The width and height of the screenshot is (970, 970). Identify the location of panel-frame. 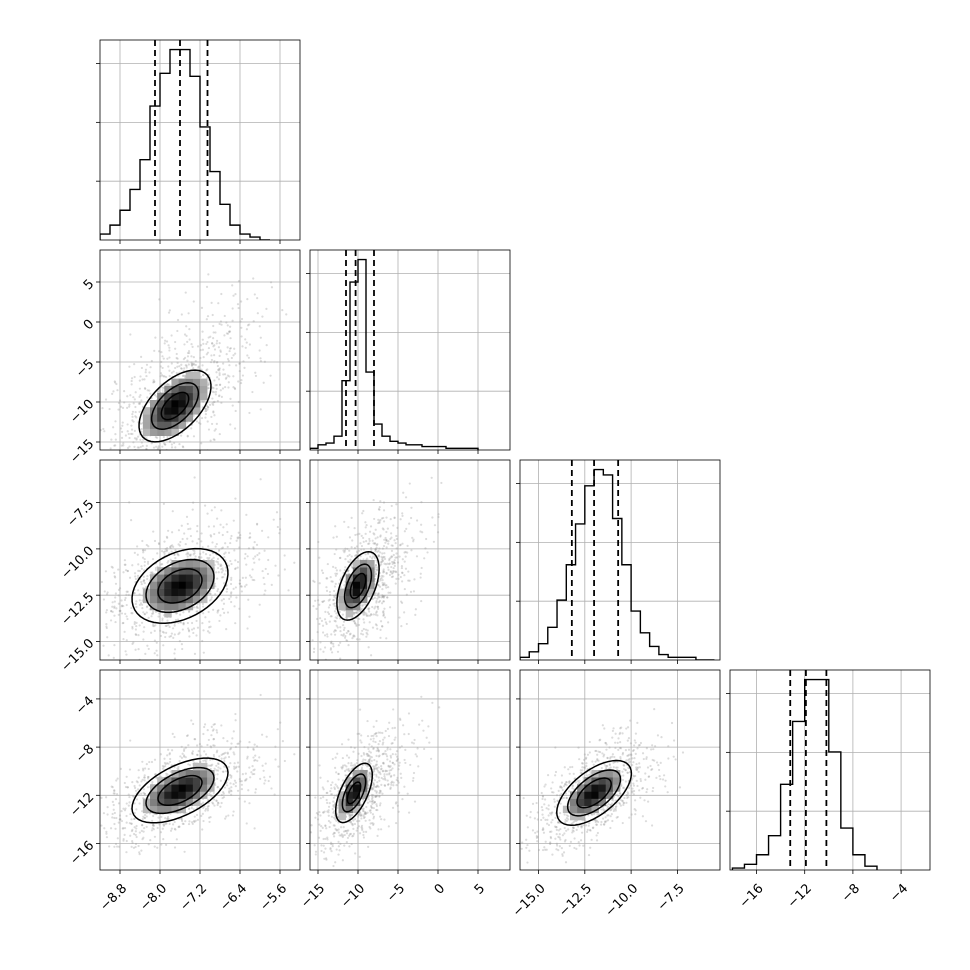
(410, 350).